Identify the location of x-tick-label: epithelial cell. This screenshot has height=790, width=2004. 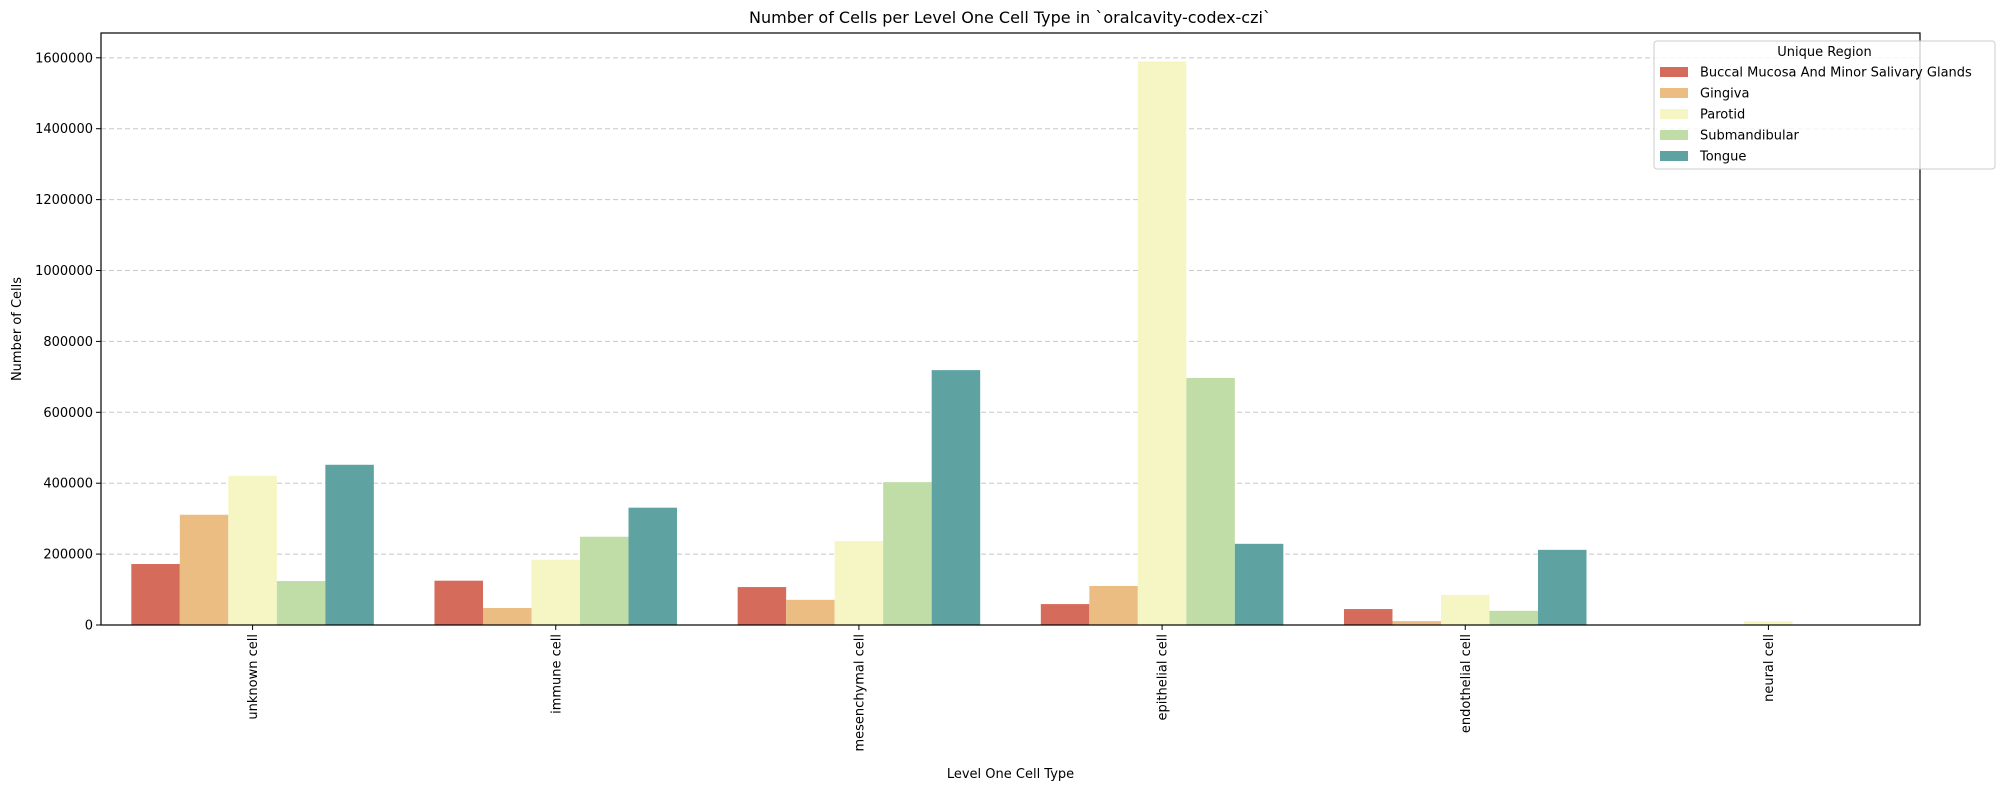
(1163, 677).